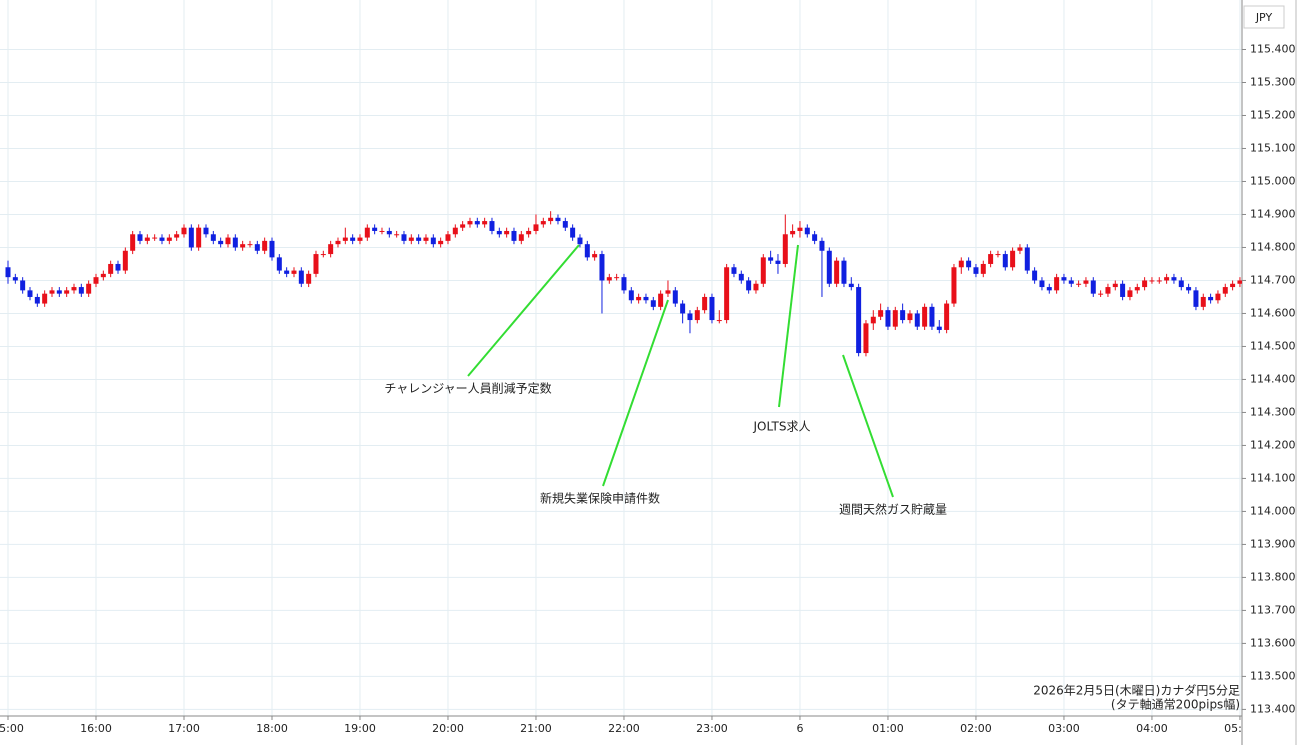 The height and width of the screenshot is (745, 1300). I want to click on y-tick-label: 113.800, so click(1273, 576).